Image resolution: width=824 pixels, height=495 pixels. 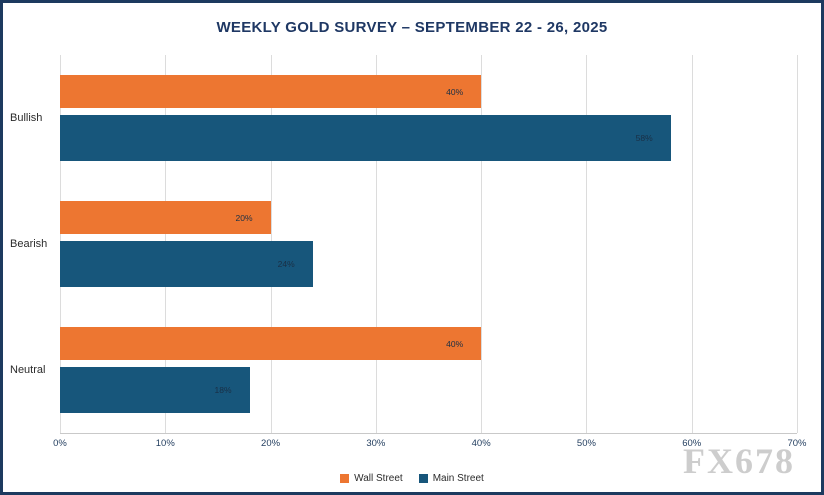 I want to click on x-tick-label: 10%, so click(x=165, y=443).